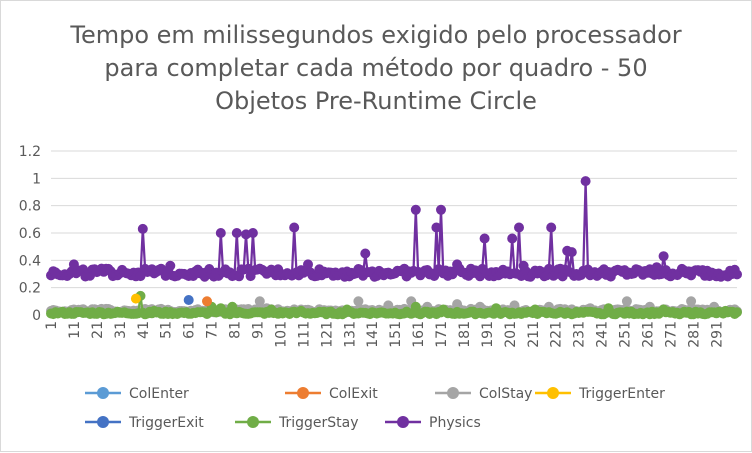 The image size is (752, 453). Describe the element at coordinates (236, 330) in the screenshot. I see `x-tick-label: 81` at that location.